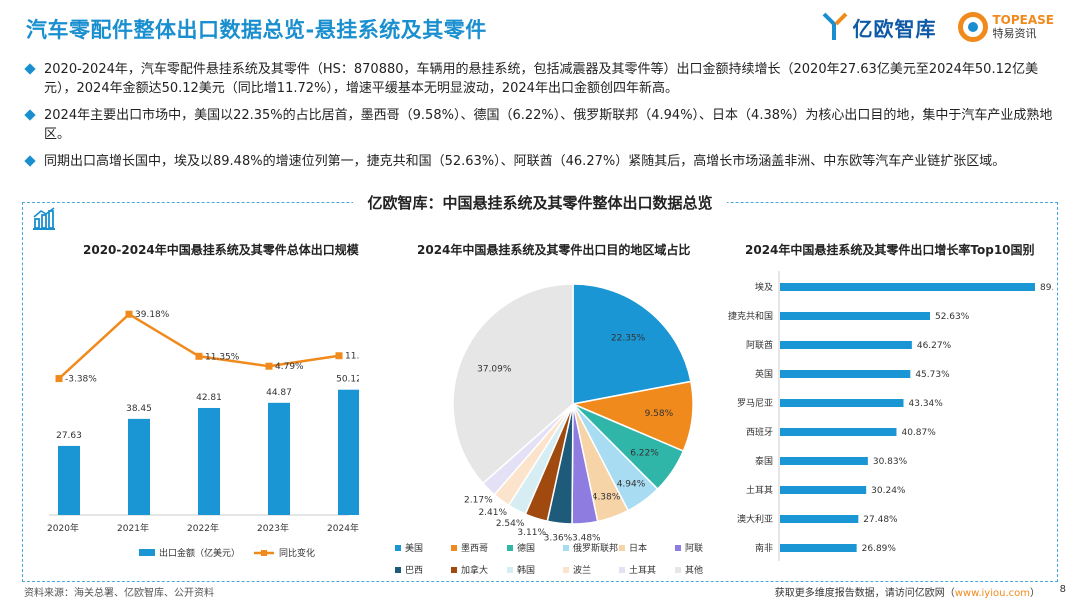 This screenshot has height=608, width=1080. I want to click on chart2-legend-item: 阿联酋, so click(694, 548).